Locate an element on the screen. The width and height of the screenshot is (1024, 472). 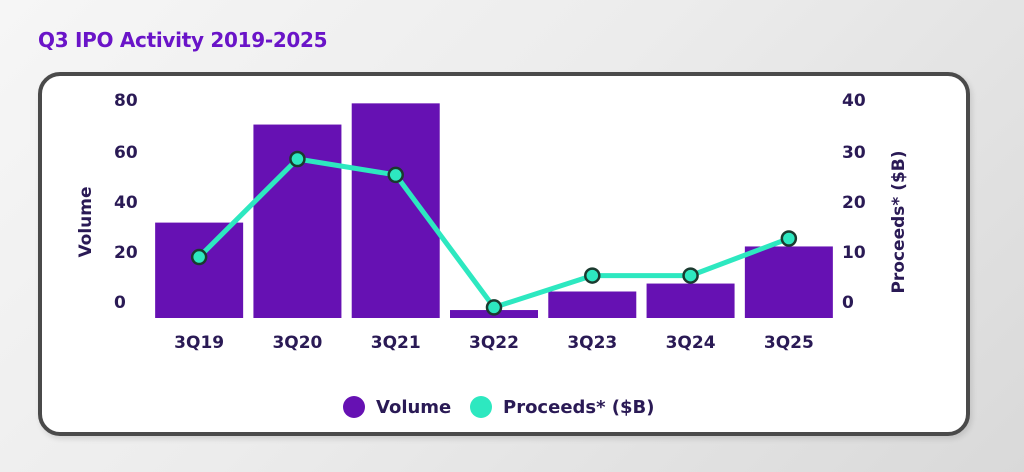
x-tick-label: 3Q22 is located at coordinates (494, 343).